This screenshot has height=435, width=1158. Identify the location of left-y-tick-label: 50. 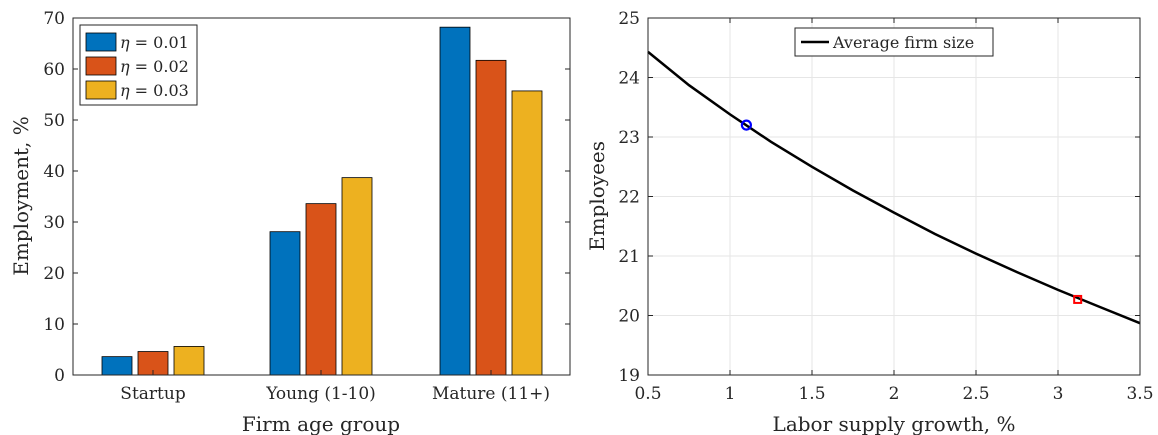
(54, 121).